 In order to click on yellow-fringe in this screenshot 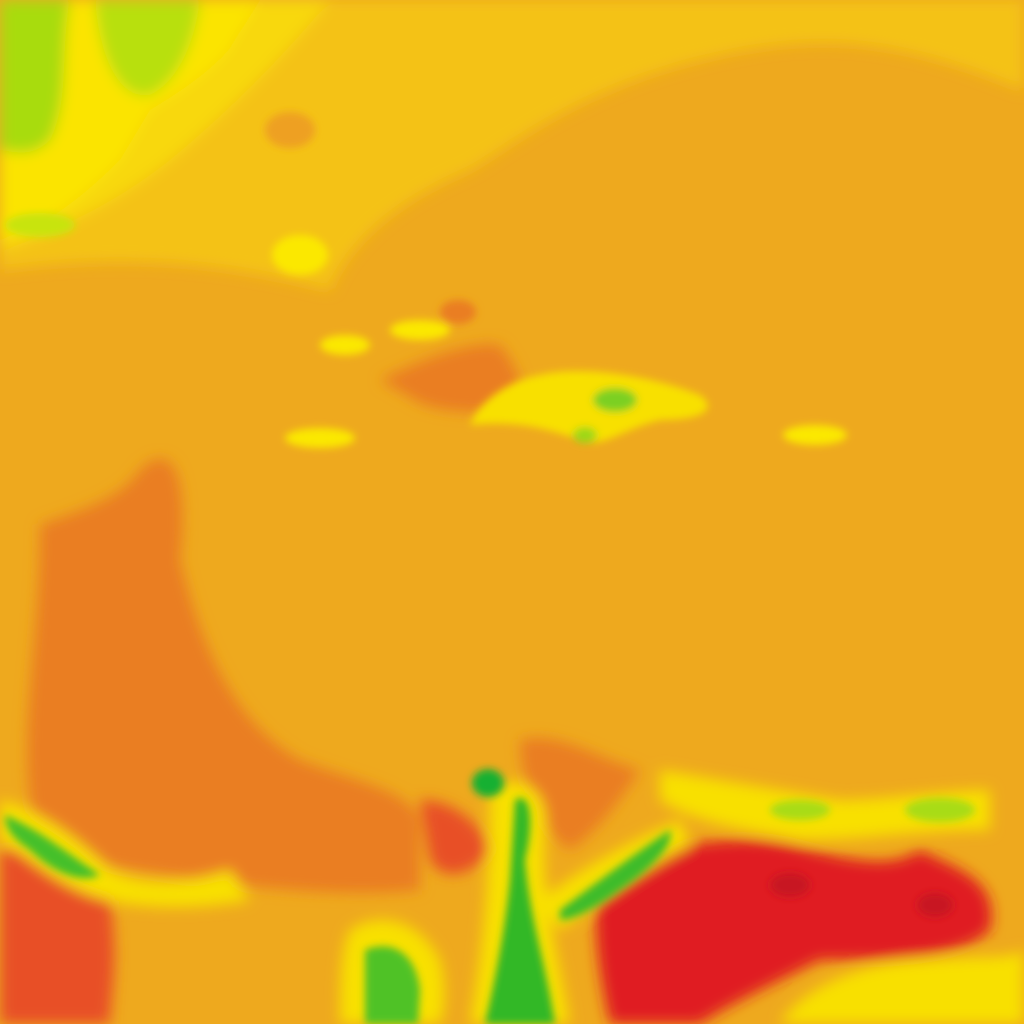, I will do `click(165, 125)`.